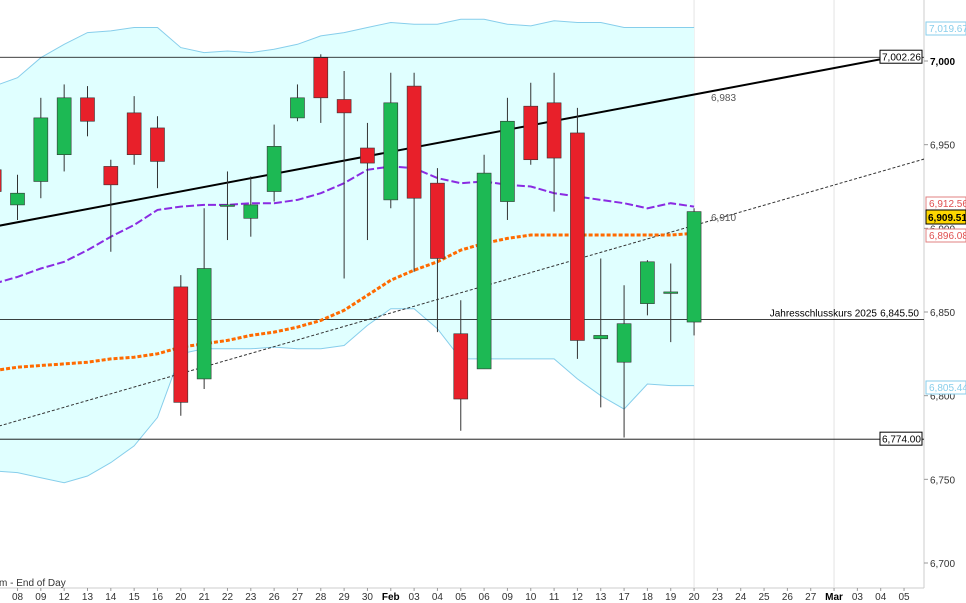 Image resolution: width=966 pixels, height=603 pixels. I want to click on x-tick-label: 30, so click(368, 597).